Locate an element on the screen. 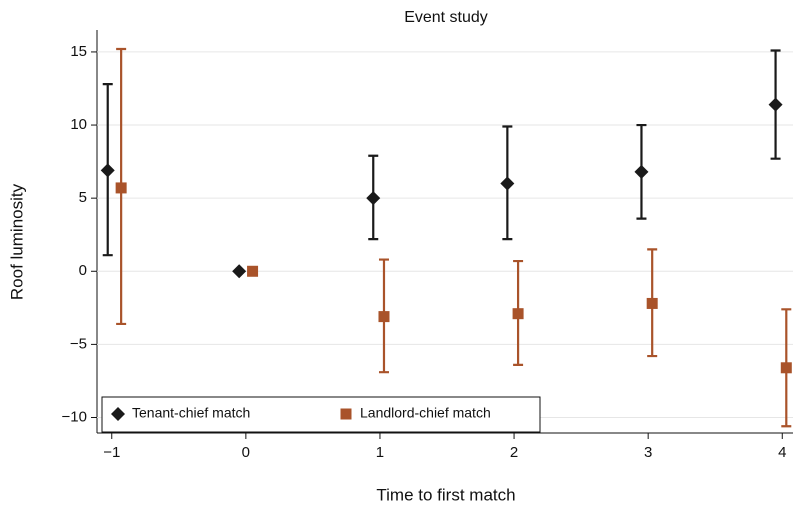  legend-box is located at coordinates (321, 414).